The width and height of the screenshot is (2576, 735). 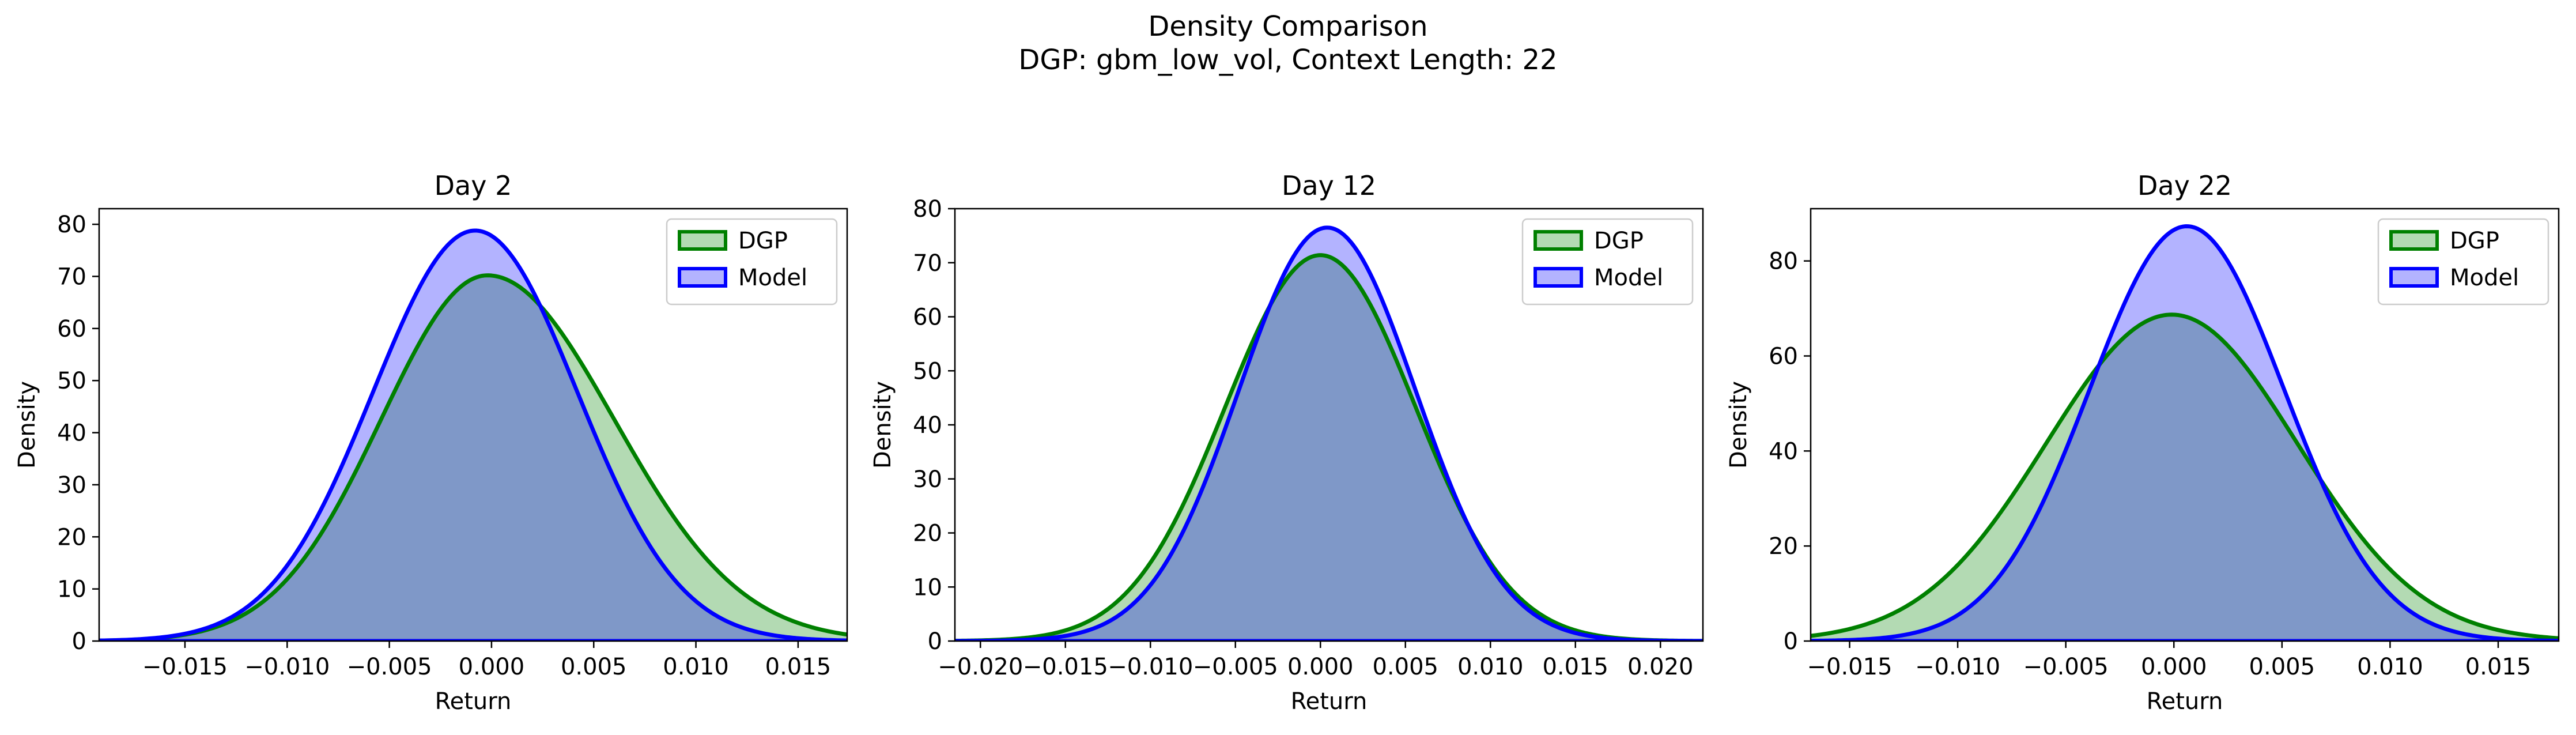 What do you see at coordinates (1287, 26) in the screenshot?
I see `figure-title: Density Comparison` at bounding box center [1287, 26].